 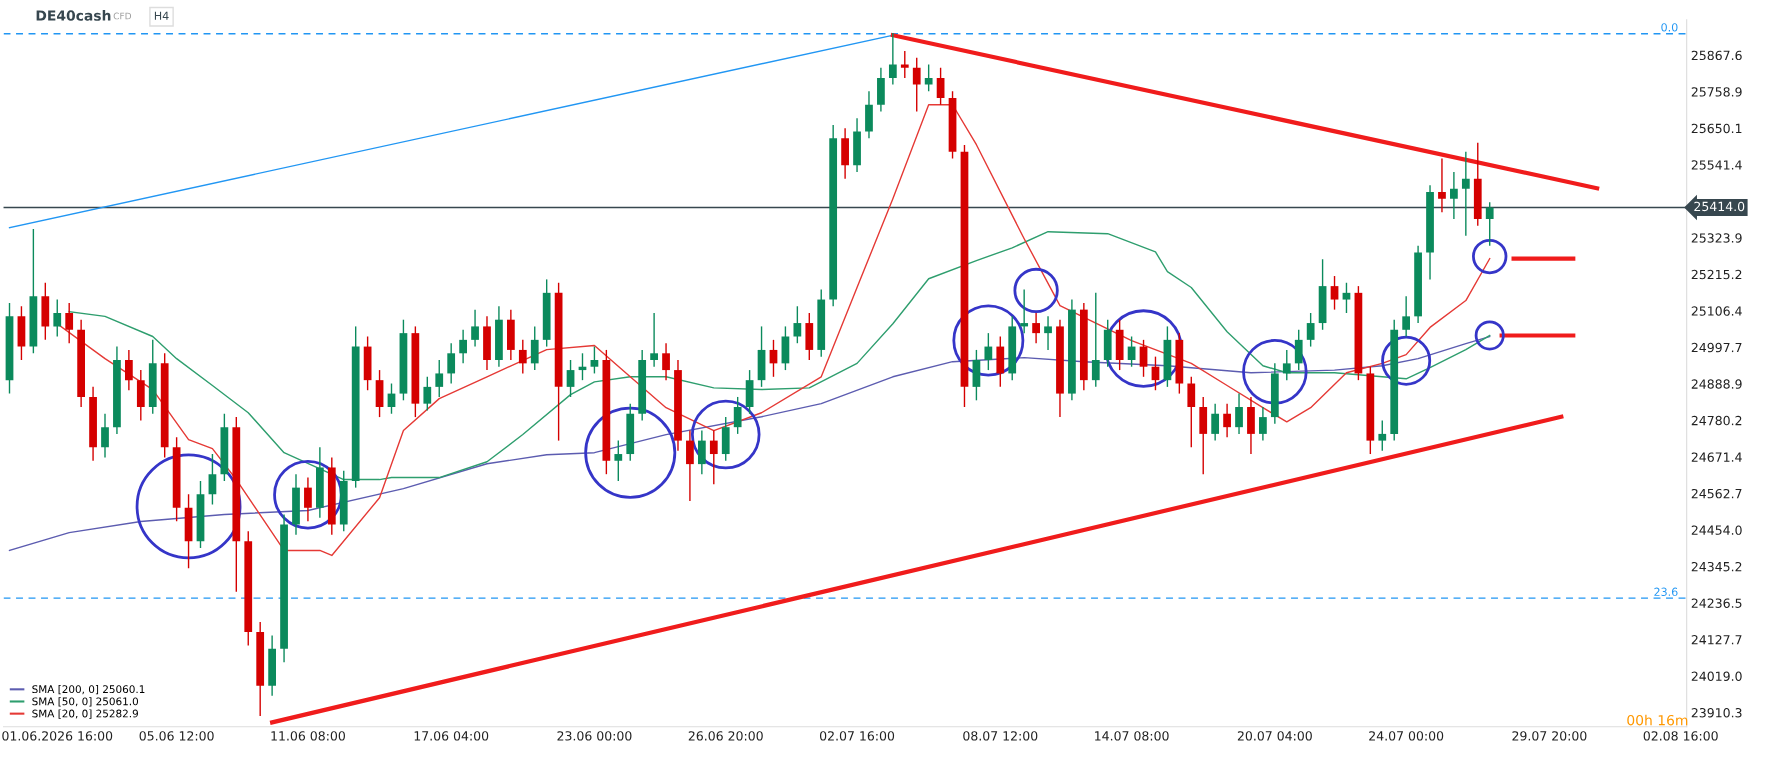 I want to click on x-tick-label: 29.07 20:00, so click(x=1549, y=736).